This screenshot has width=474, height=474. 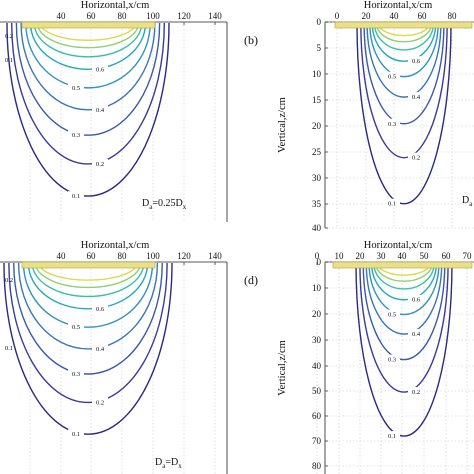 What do you see at coordinates (317, 204) in the screenshot?
I see `y-tick-label: 35` at bounding box center [317, 204].